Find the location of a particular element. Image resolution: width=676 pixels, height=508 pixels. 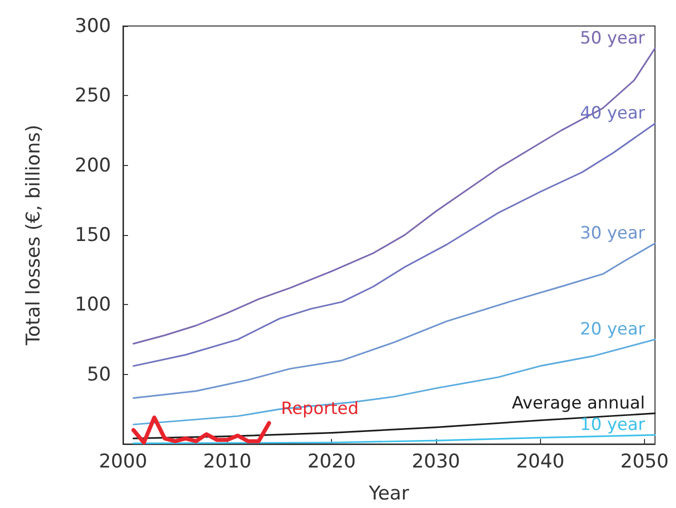

y-tick-label: 150 is located at coordinates (92, 235).